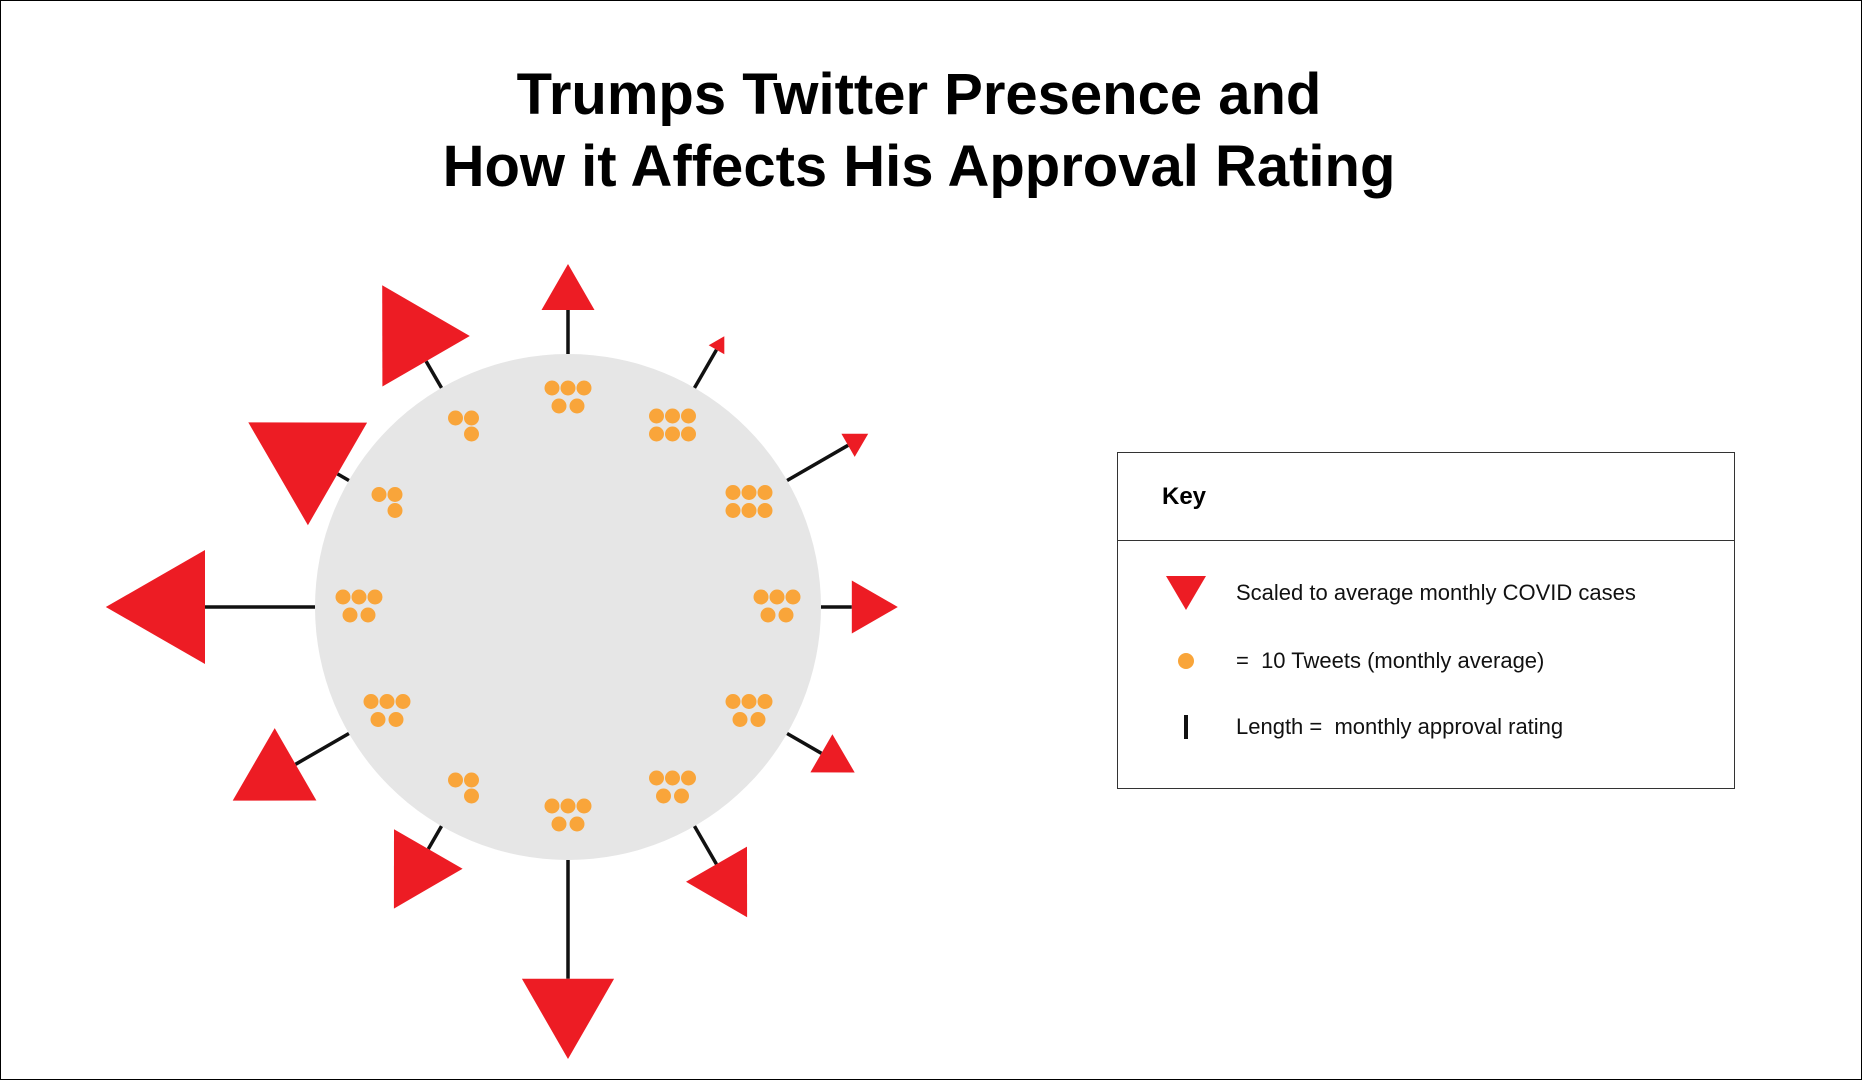 Image resolution: width=1862 pixels, height=1080 pixels. Describe the element at coordinates (568, 607) in the screenshot. I see `virus-body` at that location.